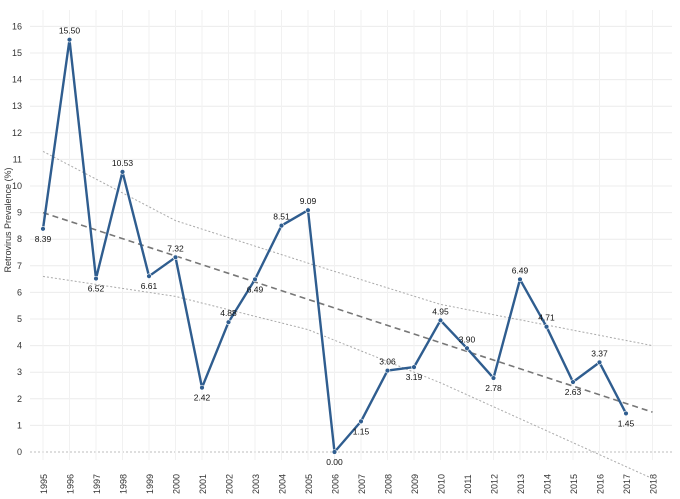 The height and width of the screenshot is (499, 680). Describe the element at coordinates (599, 353) in the screenshot. I see `data-label: 3.37` at that location.